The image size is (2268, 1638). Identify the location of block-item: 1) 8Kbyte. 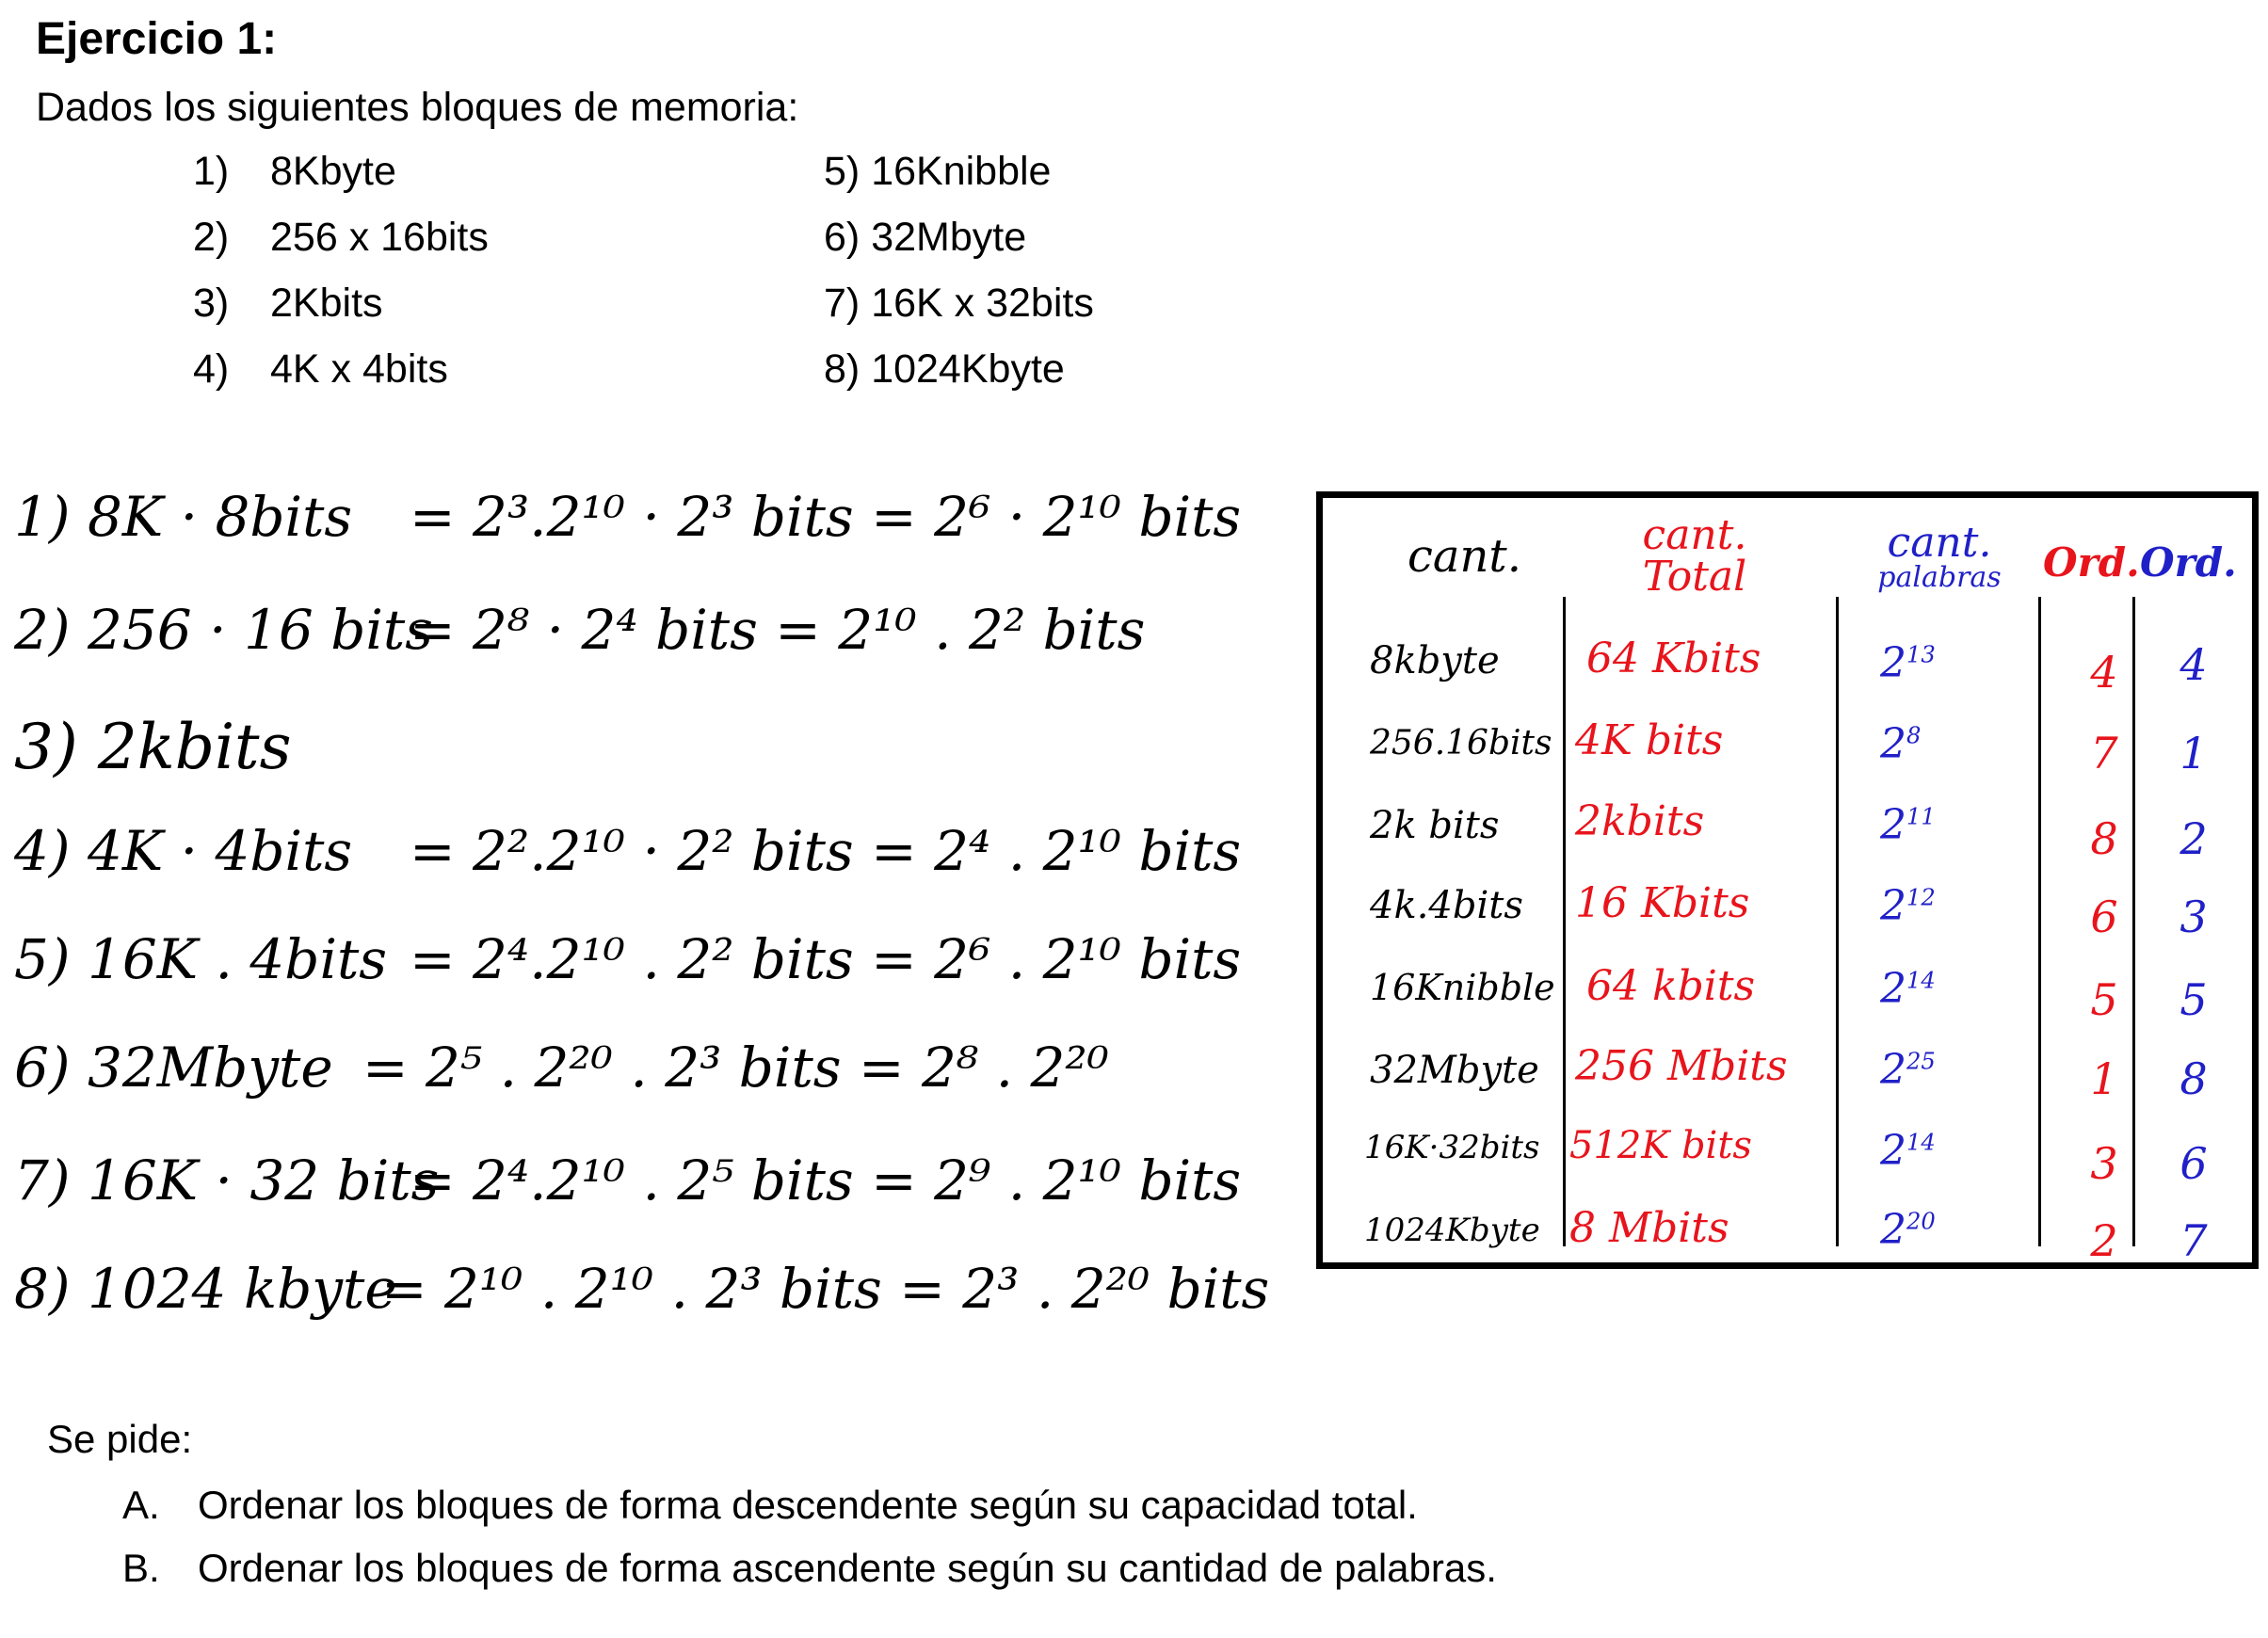
(294, 171).